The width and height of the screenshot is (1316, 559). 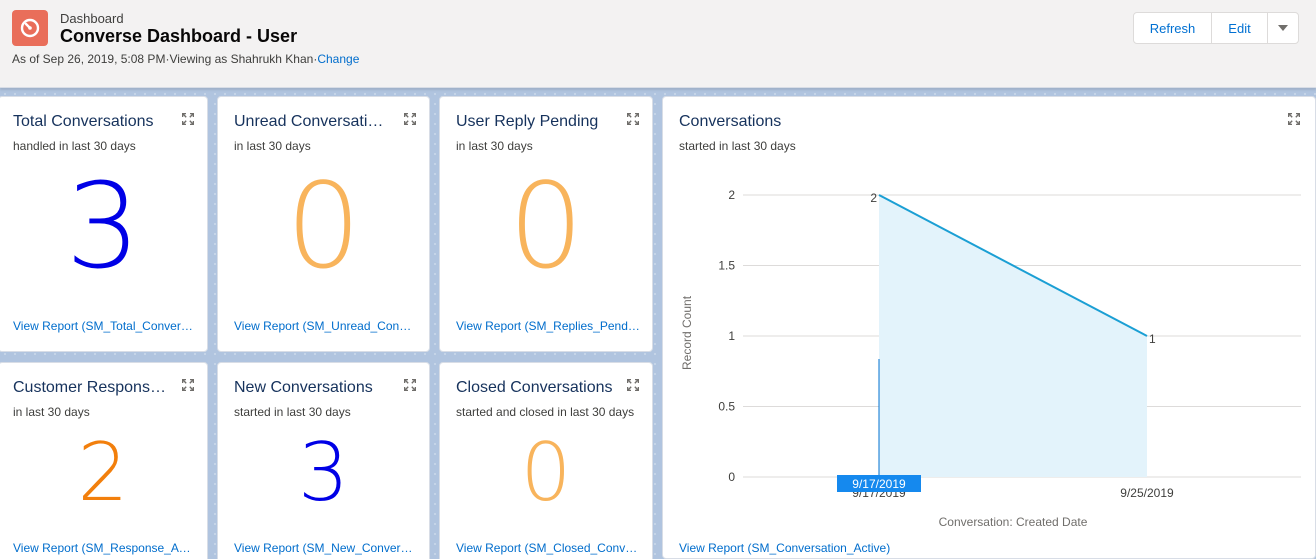 I want to click on data-label: 2, so click(x=873, y=198).